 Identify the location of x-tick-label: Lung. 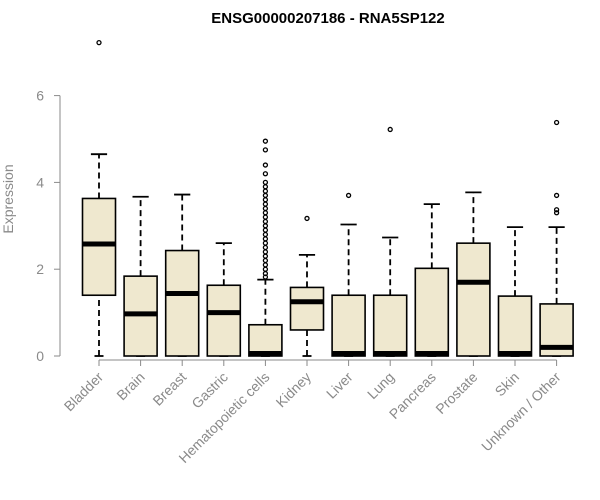
(380, 385).